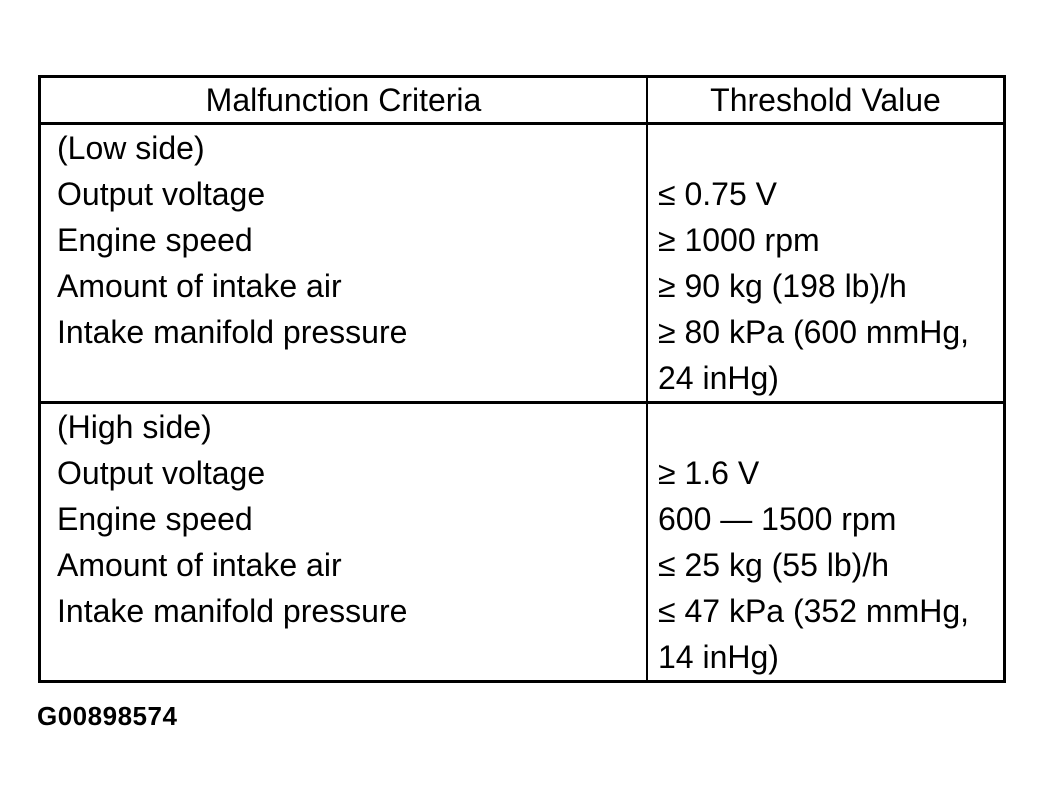 The image size is (1044, 799). What do you see at coordinates (344, 100) in the screenshot?
I see `column-header-malfunction-criteria: Malfunction Criteria` at bounding box center [344, 100].